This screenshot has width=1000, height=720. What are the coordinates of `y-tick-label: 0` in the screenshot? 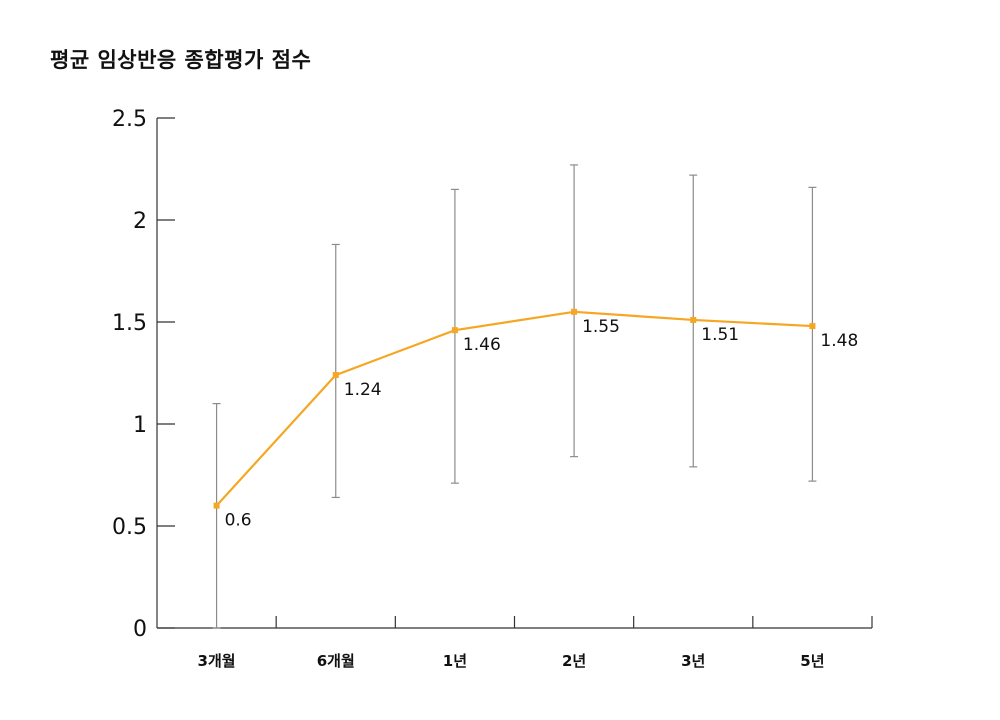 It's located at (140, 629).